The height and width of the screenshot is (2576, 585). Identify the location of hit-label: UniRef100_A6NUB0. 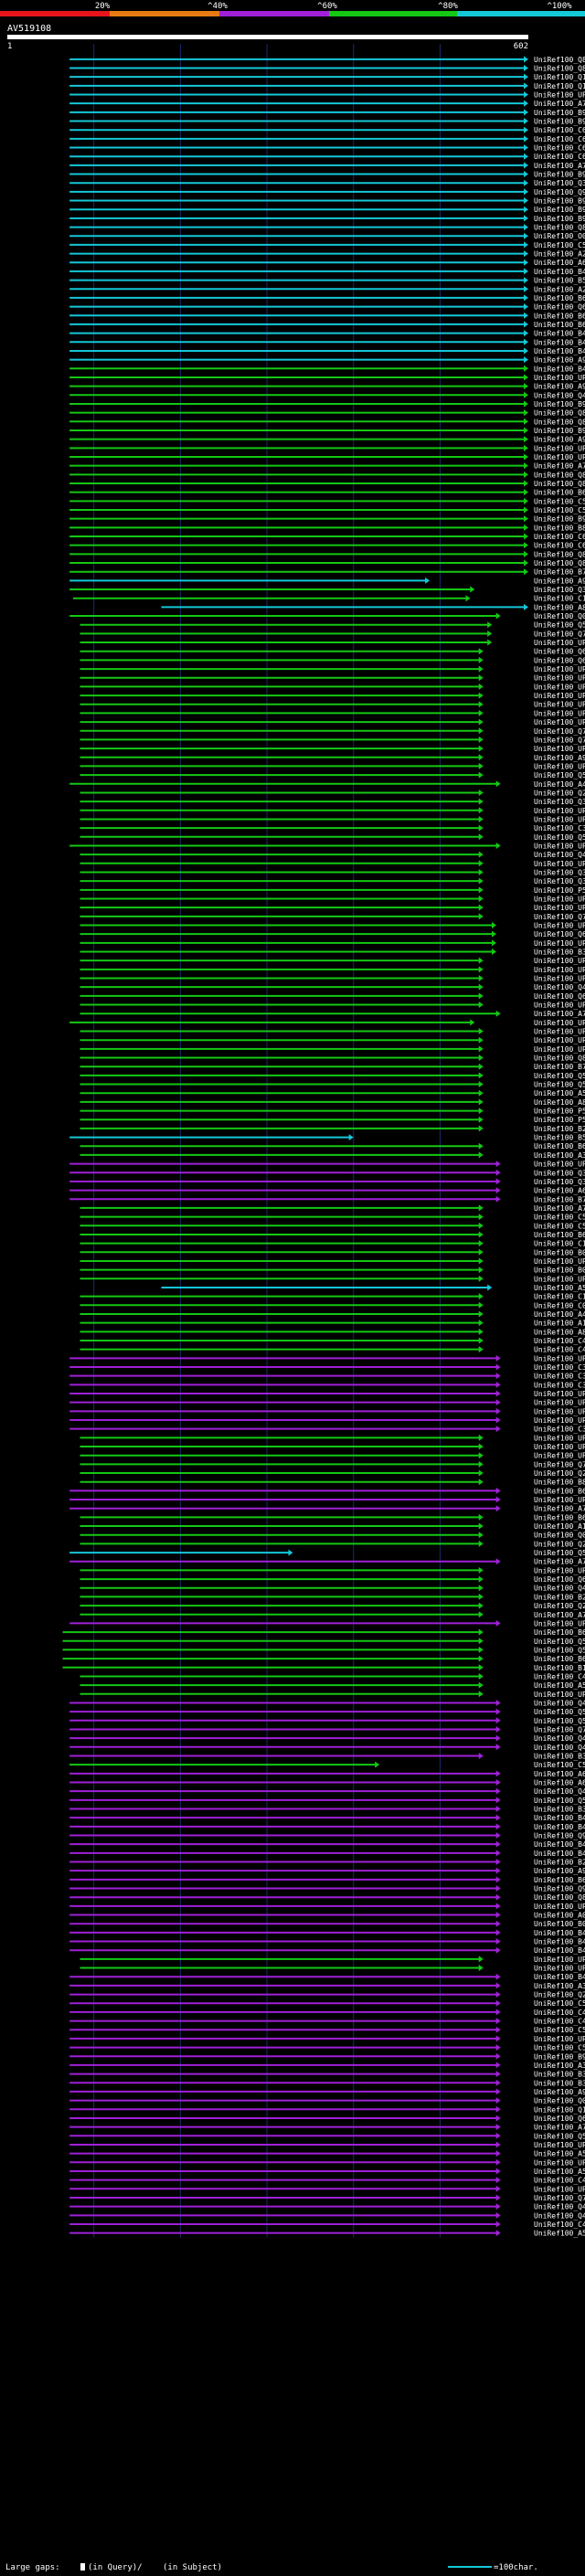
(560, 263).